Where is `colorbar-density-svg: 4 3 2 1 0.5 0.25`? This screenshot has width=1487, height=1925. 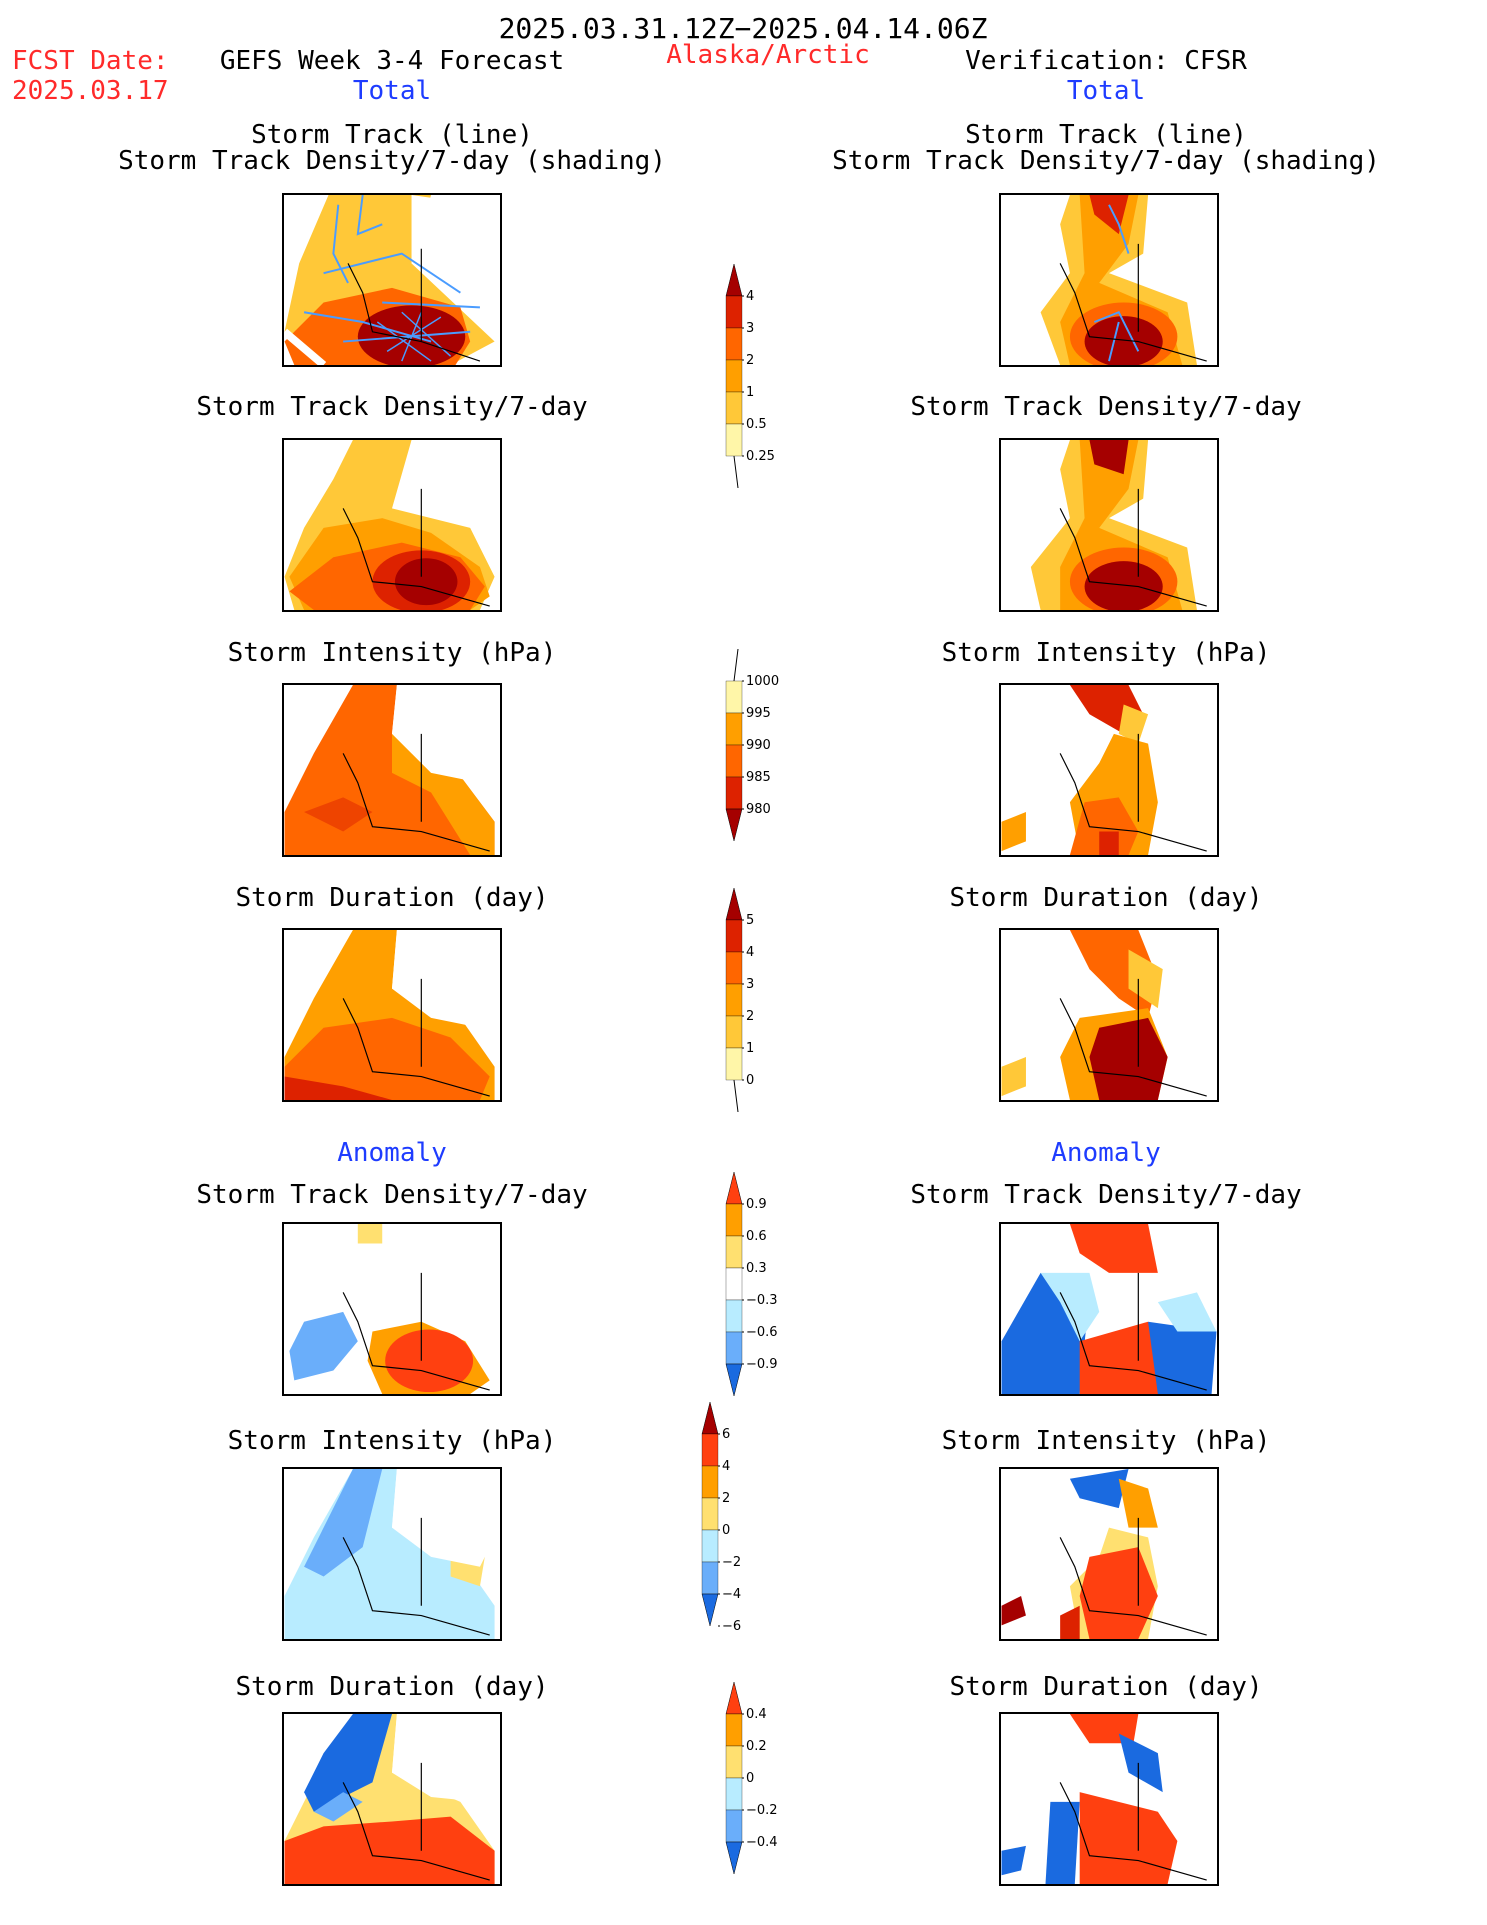 colorbar-density-svg: 4 3 2 1 0.5 0.25 is located at coordinates (750, 376).